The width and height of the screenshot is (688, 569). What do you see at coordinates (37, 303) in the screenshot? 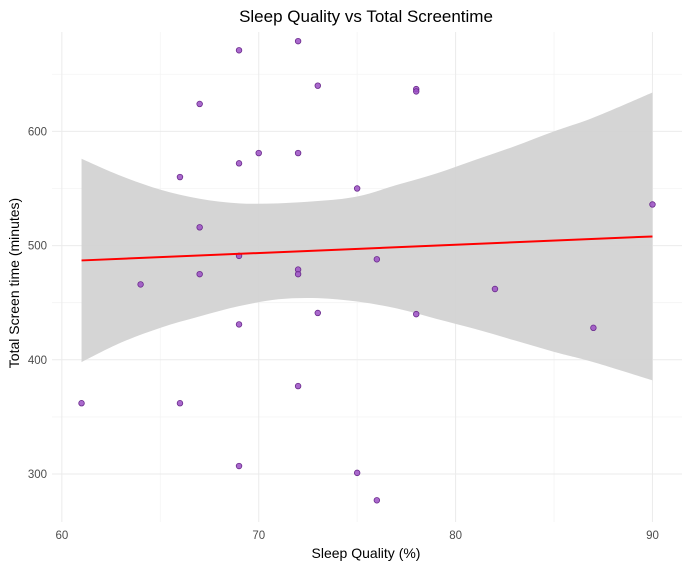
I see `y-tick-labels: 300 400 500 600` at bounding box center [37, 303].